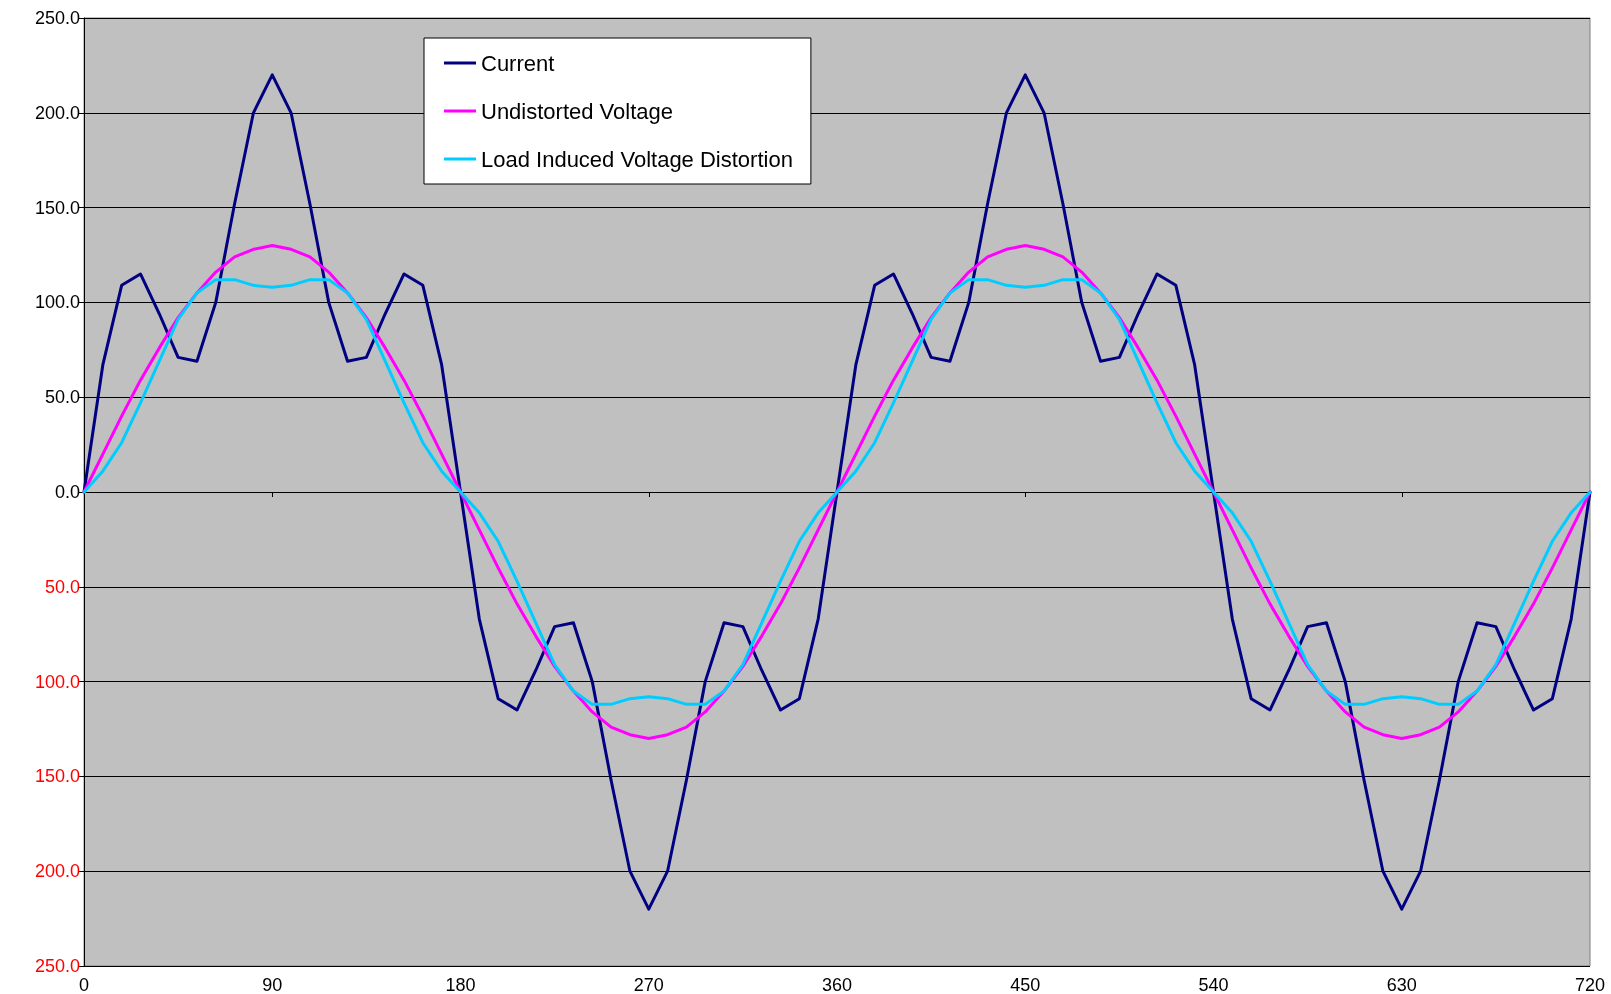  What do you see at coordinates (837, 984) in the screenshot?
I see `x-tick-label: 360` at bounding box center [837, 984].